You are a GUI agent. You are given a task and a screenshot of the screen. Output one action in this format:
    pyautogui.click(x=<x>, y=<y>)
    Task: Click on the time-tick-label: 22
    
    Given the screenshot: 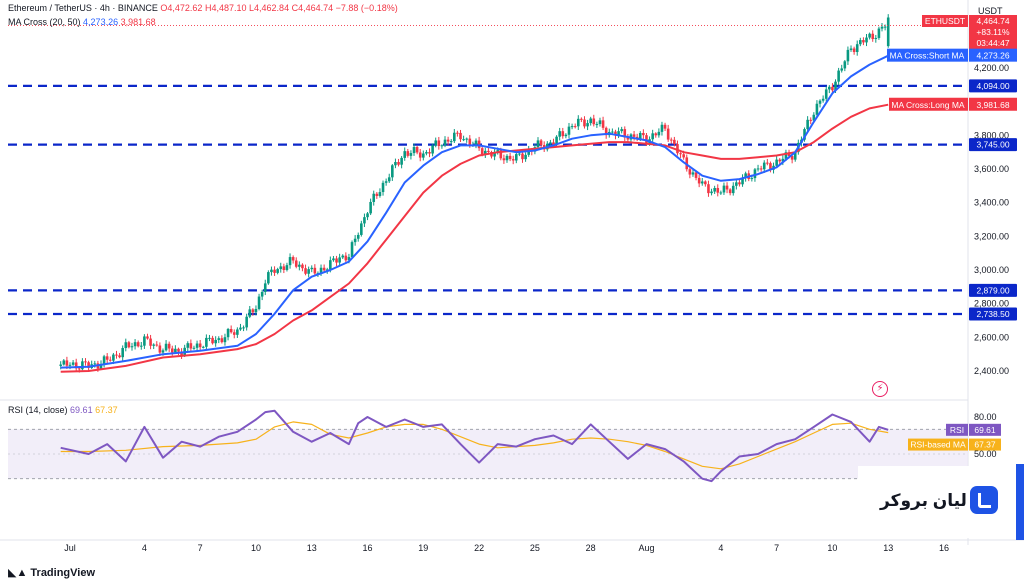 What is the action you would take?
    pyautogui.click(x=479, y=548)
    